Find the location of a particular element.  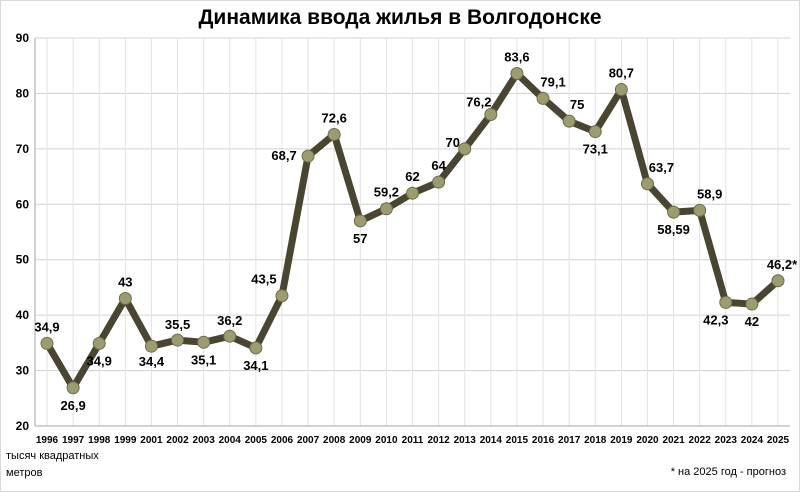

data-label: 72,6 is located at coordinates (334, 117).